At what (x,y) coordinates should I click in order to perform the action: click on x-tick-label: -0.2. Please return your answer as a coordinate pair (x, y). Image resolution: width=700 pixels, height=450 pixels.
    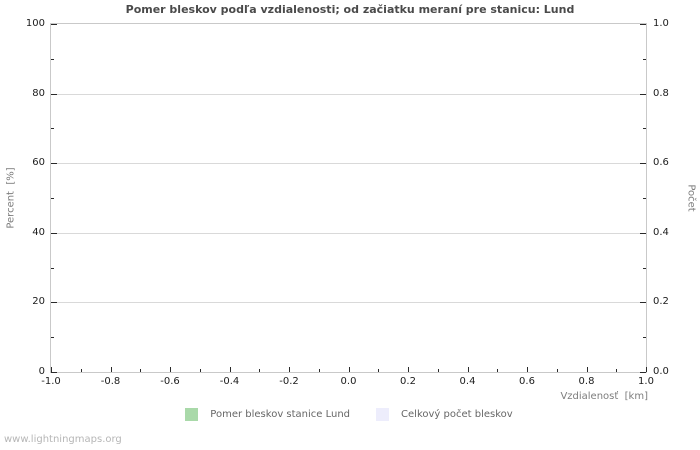
    Looking at the image, I should click on (289, 381).